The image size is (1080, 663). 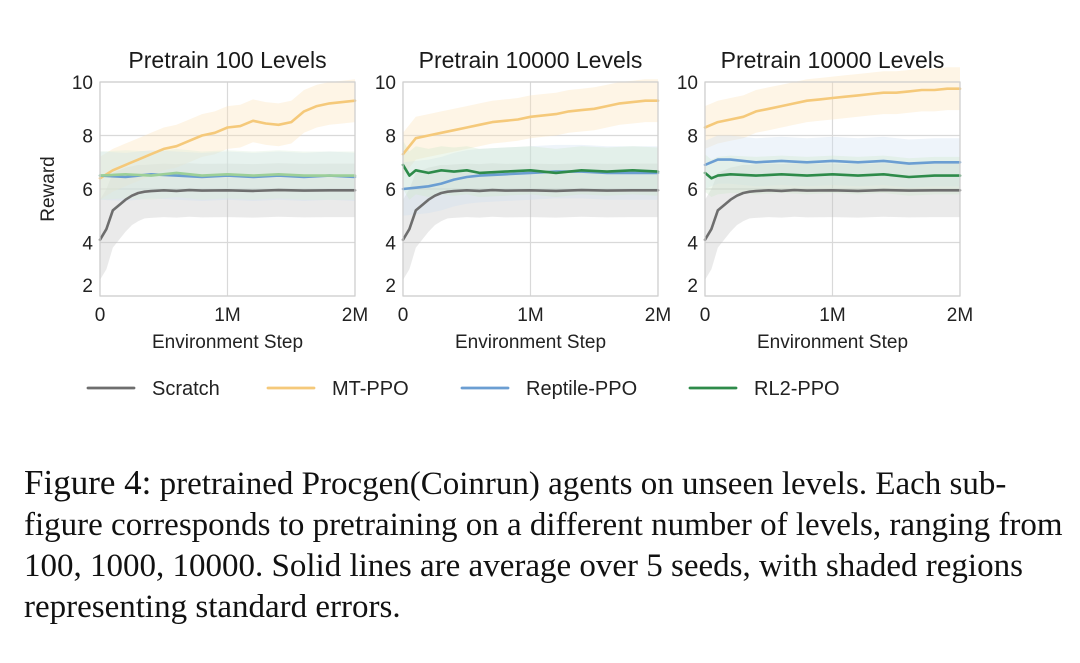 I want to click on y-axis-label: Reward, so click(x=48, y=188).